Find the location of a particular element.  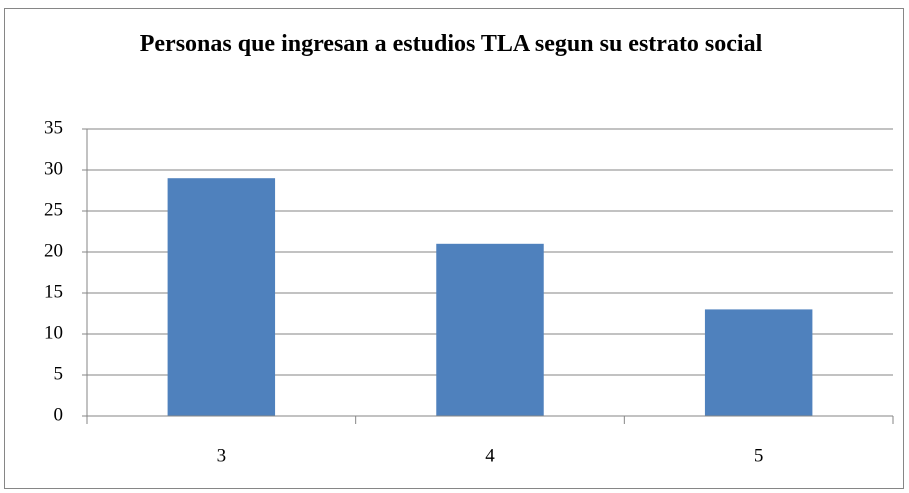

y-tick-label: 25 is located at coordinates (53, 209).